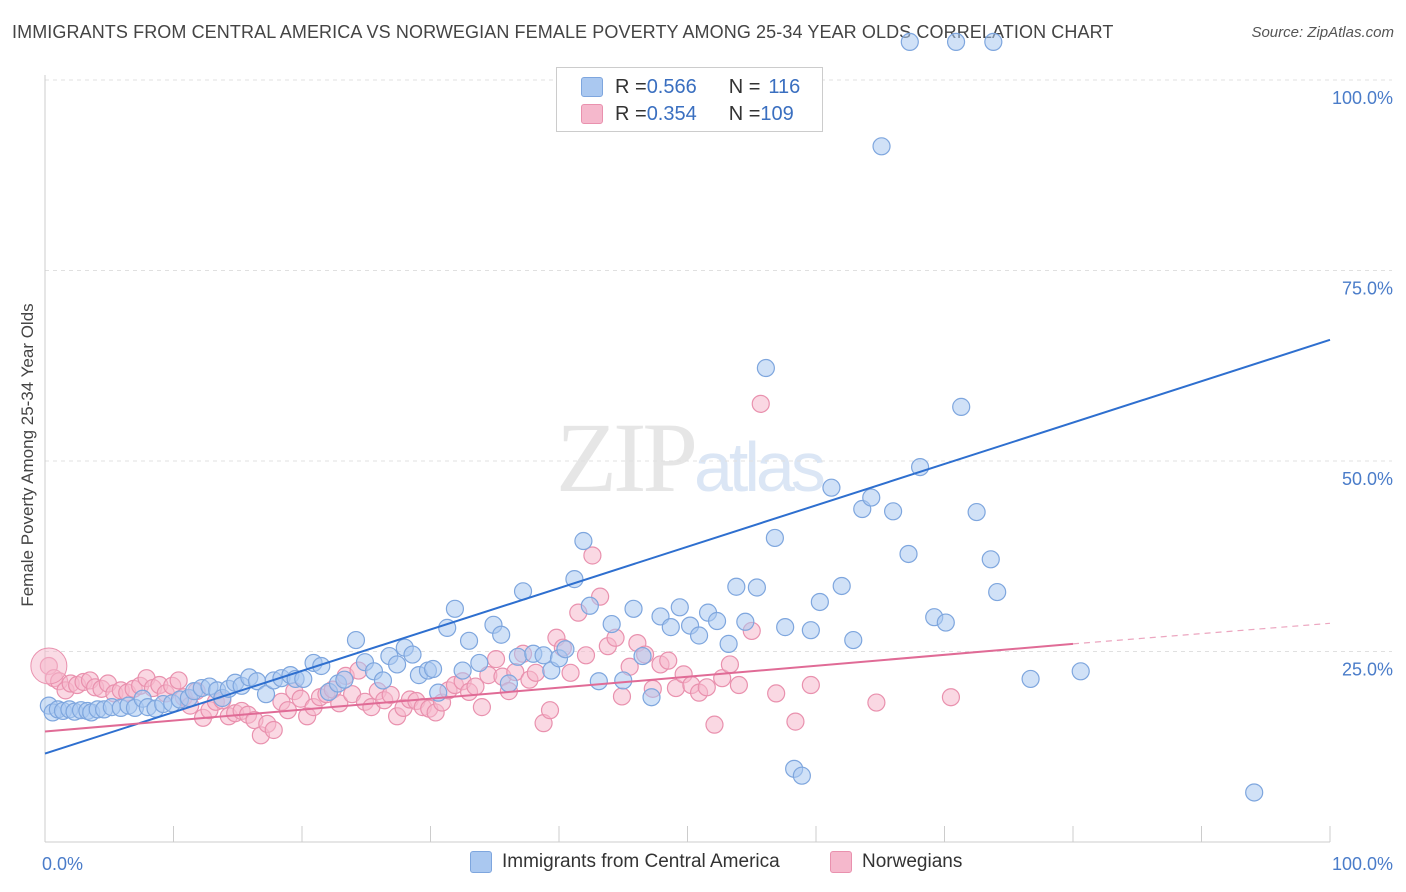 The height and width of the screenshot is (892, 1406). What do you see at coordinates (627, 457) in the screenshot?
I see `watermark-zip: ZIP` at bounding box center [627, 457].